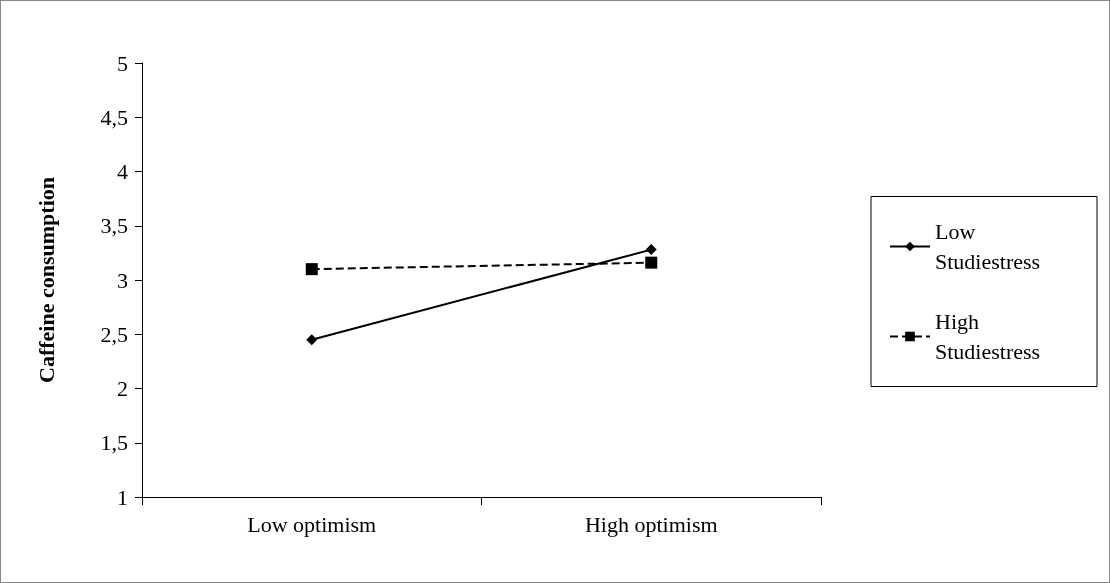 The height and width of the screenshot is (583, 1110). Describe the element at coordinates (46, 280) in the screenshot. I see `y-axis-title: Caffeine consumption` at that location.